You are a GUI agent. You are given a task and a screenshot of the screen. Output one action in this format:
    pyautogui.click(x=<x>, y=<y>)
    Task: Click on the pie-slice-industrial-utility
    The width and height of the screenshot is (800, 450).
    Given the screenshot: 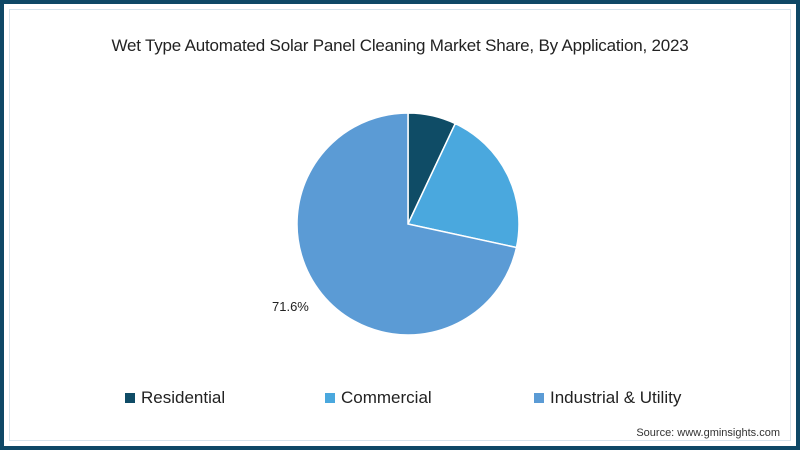 What is the action you would take?
    pyautogui.click(x=407, y=224)
    